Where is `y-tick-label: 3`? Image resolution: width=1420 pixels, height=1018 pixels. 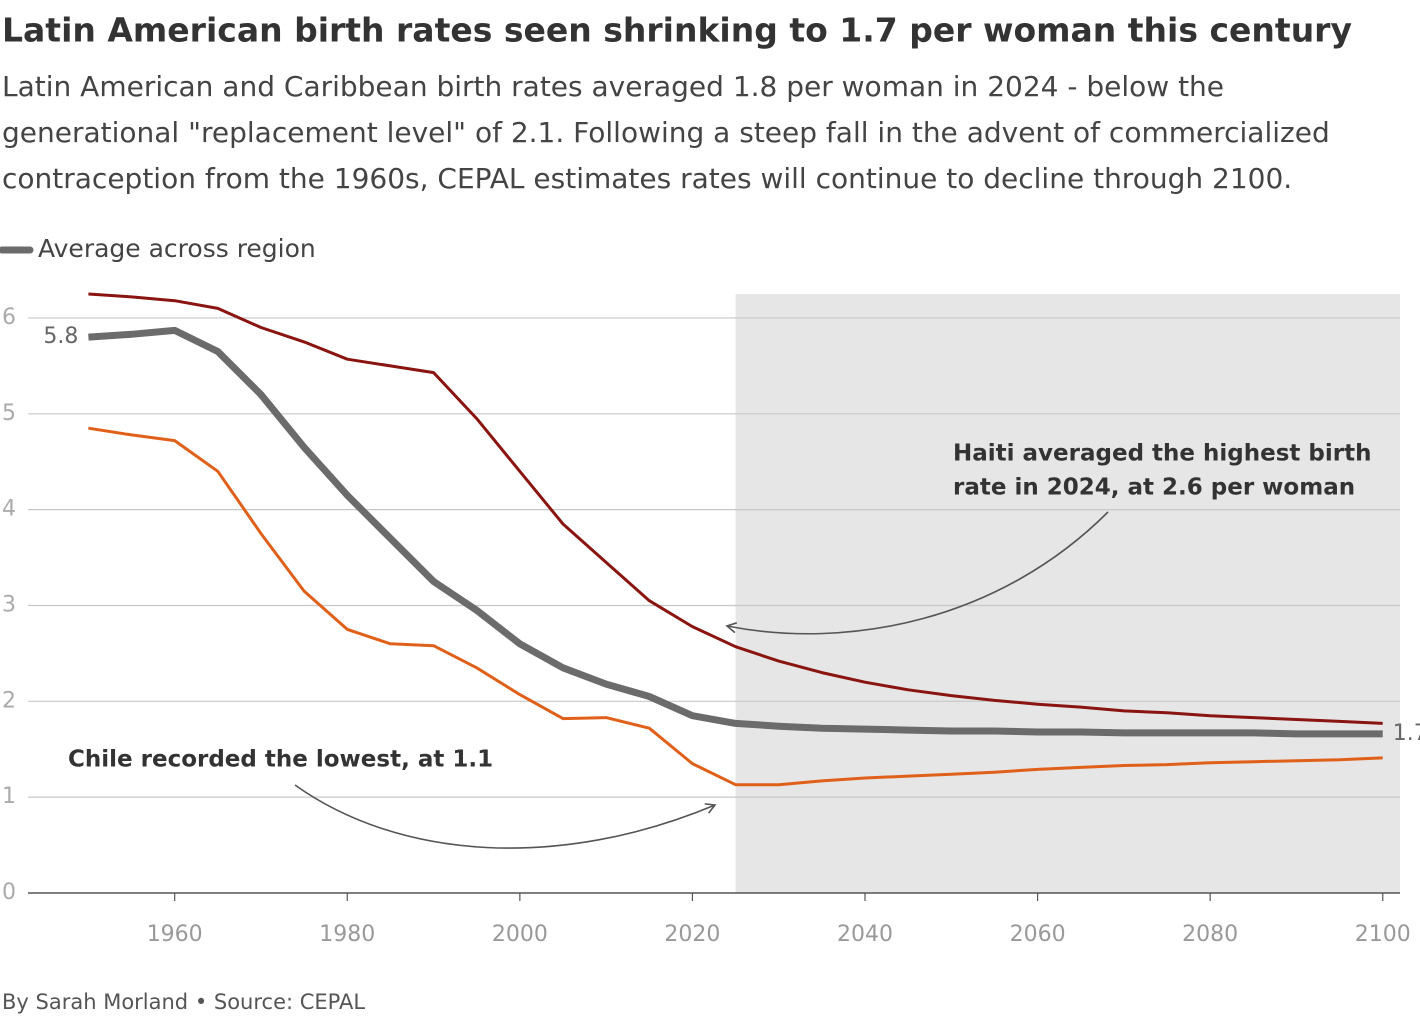
y-tick-label: 3 is located at coordinates (9, 604).